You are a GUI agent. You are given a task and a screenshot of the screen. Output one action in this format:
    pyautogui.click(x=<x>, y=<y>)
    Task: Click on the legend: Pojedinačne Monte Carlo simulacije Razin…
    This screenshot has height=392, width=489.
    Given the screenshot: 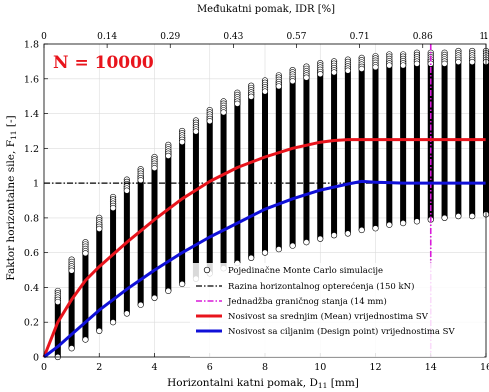 What is the action you would take?
    pyautogui.click(x=337, y=310)
    